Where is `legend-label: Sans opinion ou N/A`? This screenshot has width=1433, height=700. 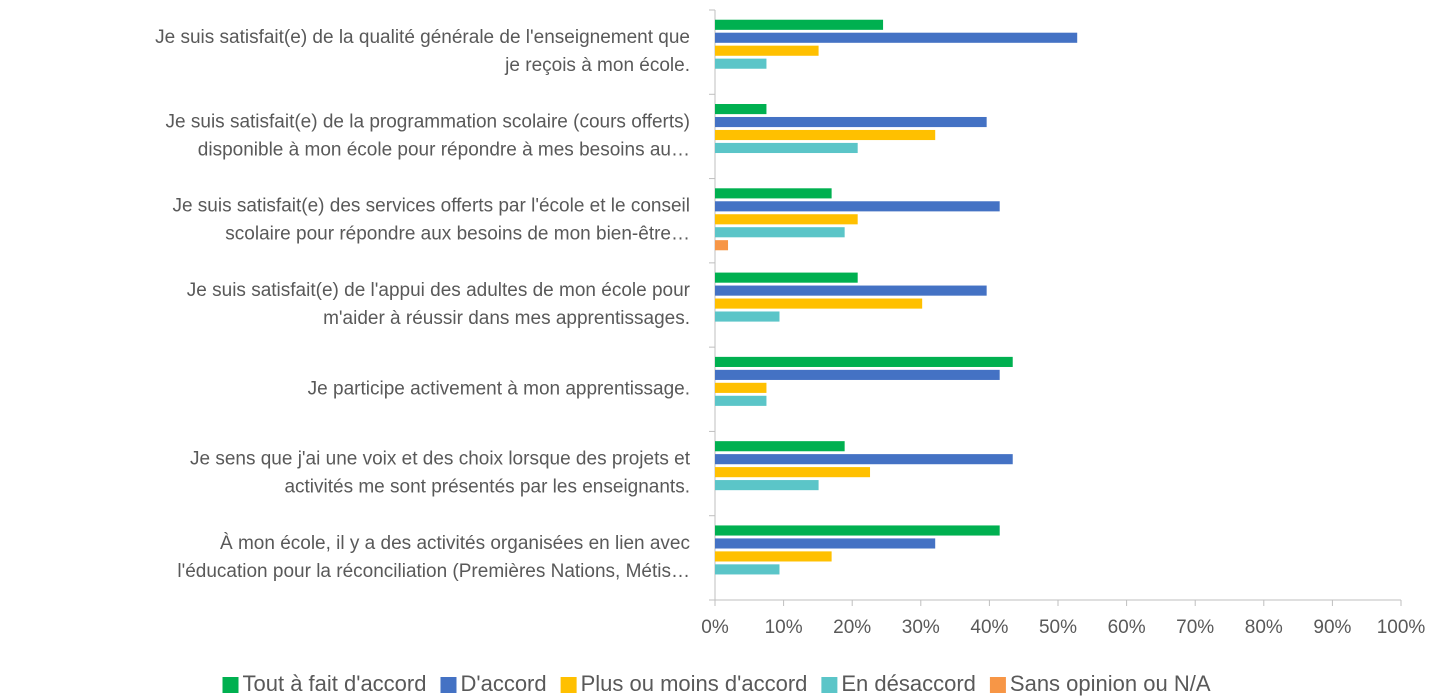
legend-label: Sans opinion ou N/A is located at coordinates (1110, 683).